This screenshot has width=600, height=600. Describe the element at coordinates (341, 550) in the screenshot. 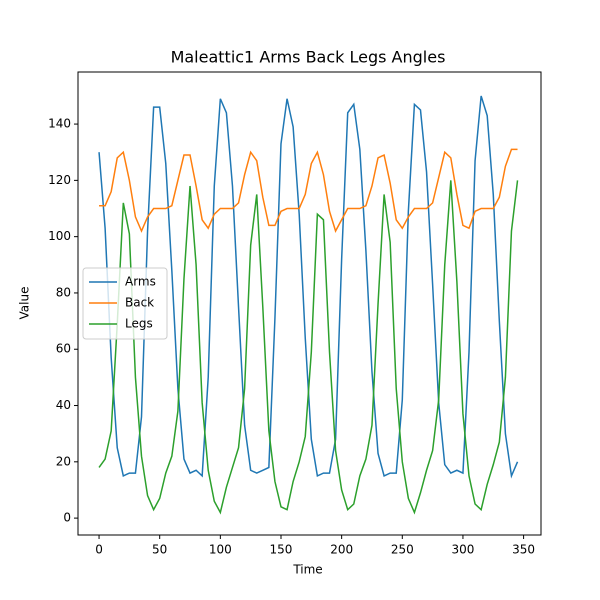

I see `x-tick-label: 200` at that location.